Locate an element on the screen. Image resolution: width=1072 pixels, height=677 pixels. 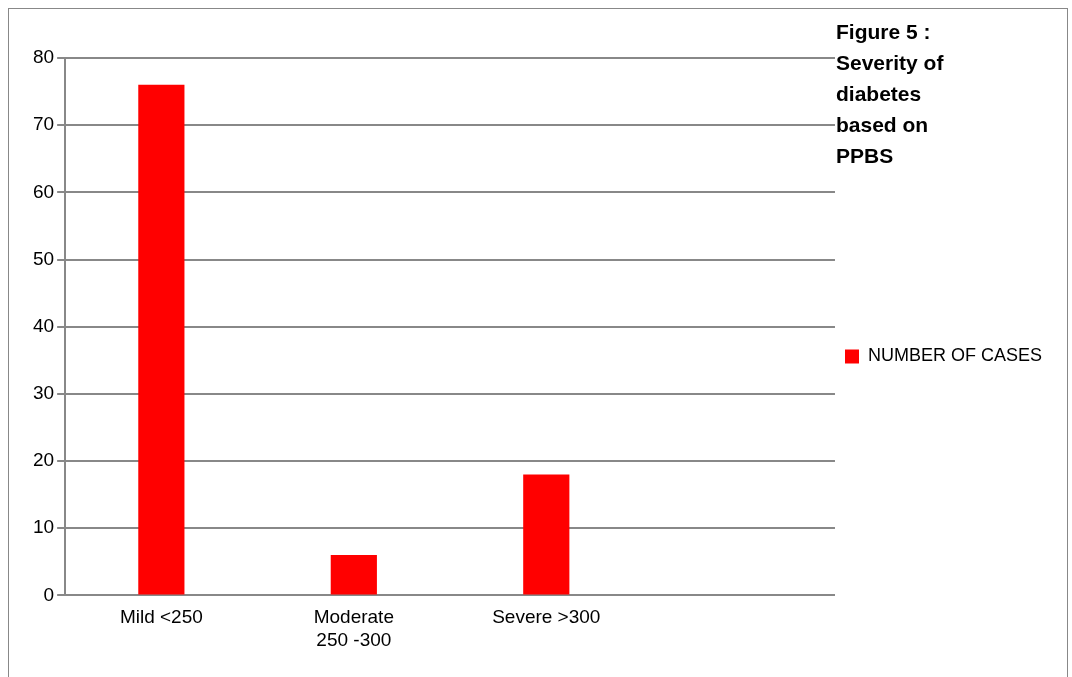
y-tick-label: 50 is located at coordinates (43, 258).